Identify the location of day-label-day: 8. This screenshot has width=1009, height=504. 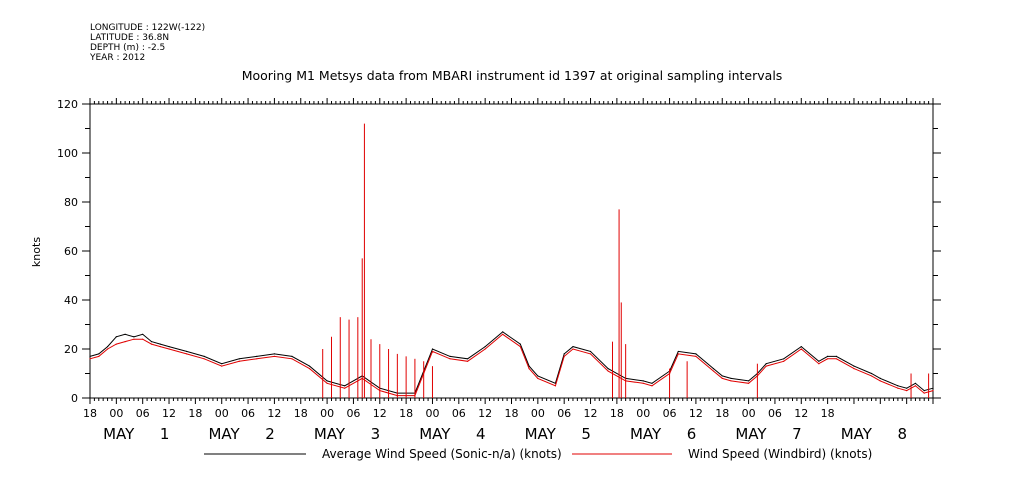
(903, 434).